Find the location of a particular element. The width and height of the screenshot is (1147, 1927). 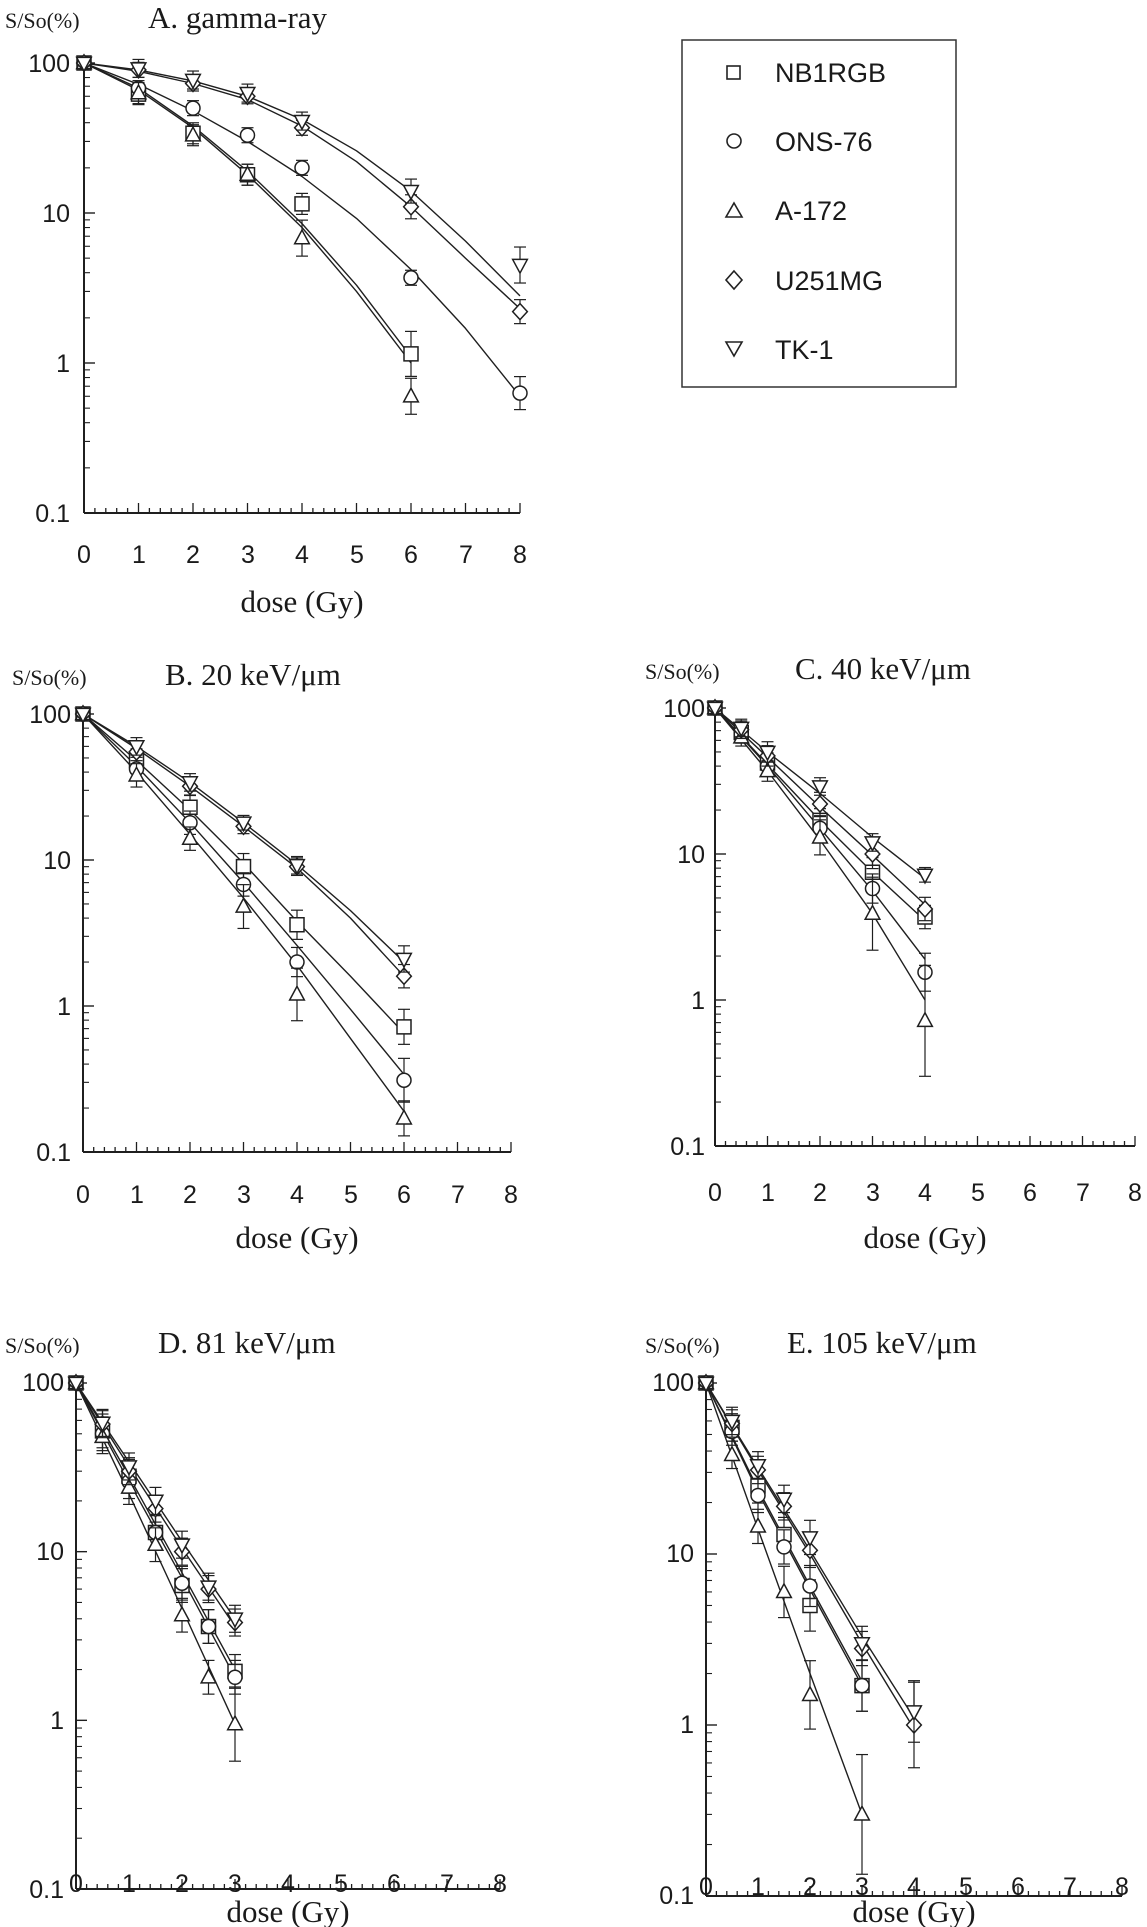

panel-d-plot is located at coordinates (284, 1631).